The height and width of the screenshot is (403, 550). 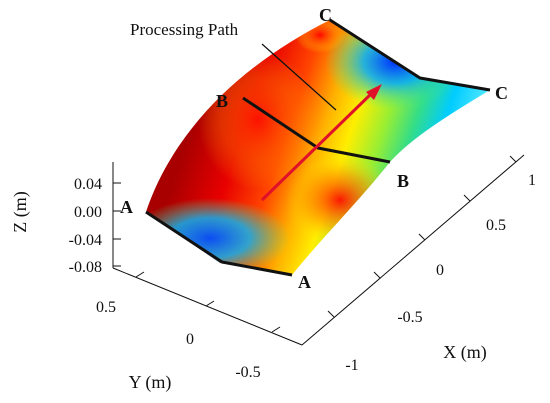 I want to click on y-ticks, so click(x=208, y=302).